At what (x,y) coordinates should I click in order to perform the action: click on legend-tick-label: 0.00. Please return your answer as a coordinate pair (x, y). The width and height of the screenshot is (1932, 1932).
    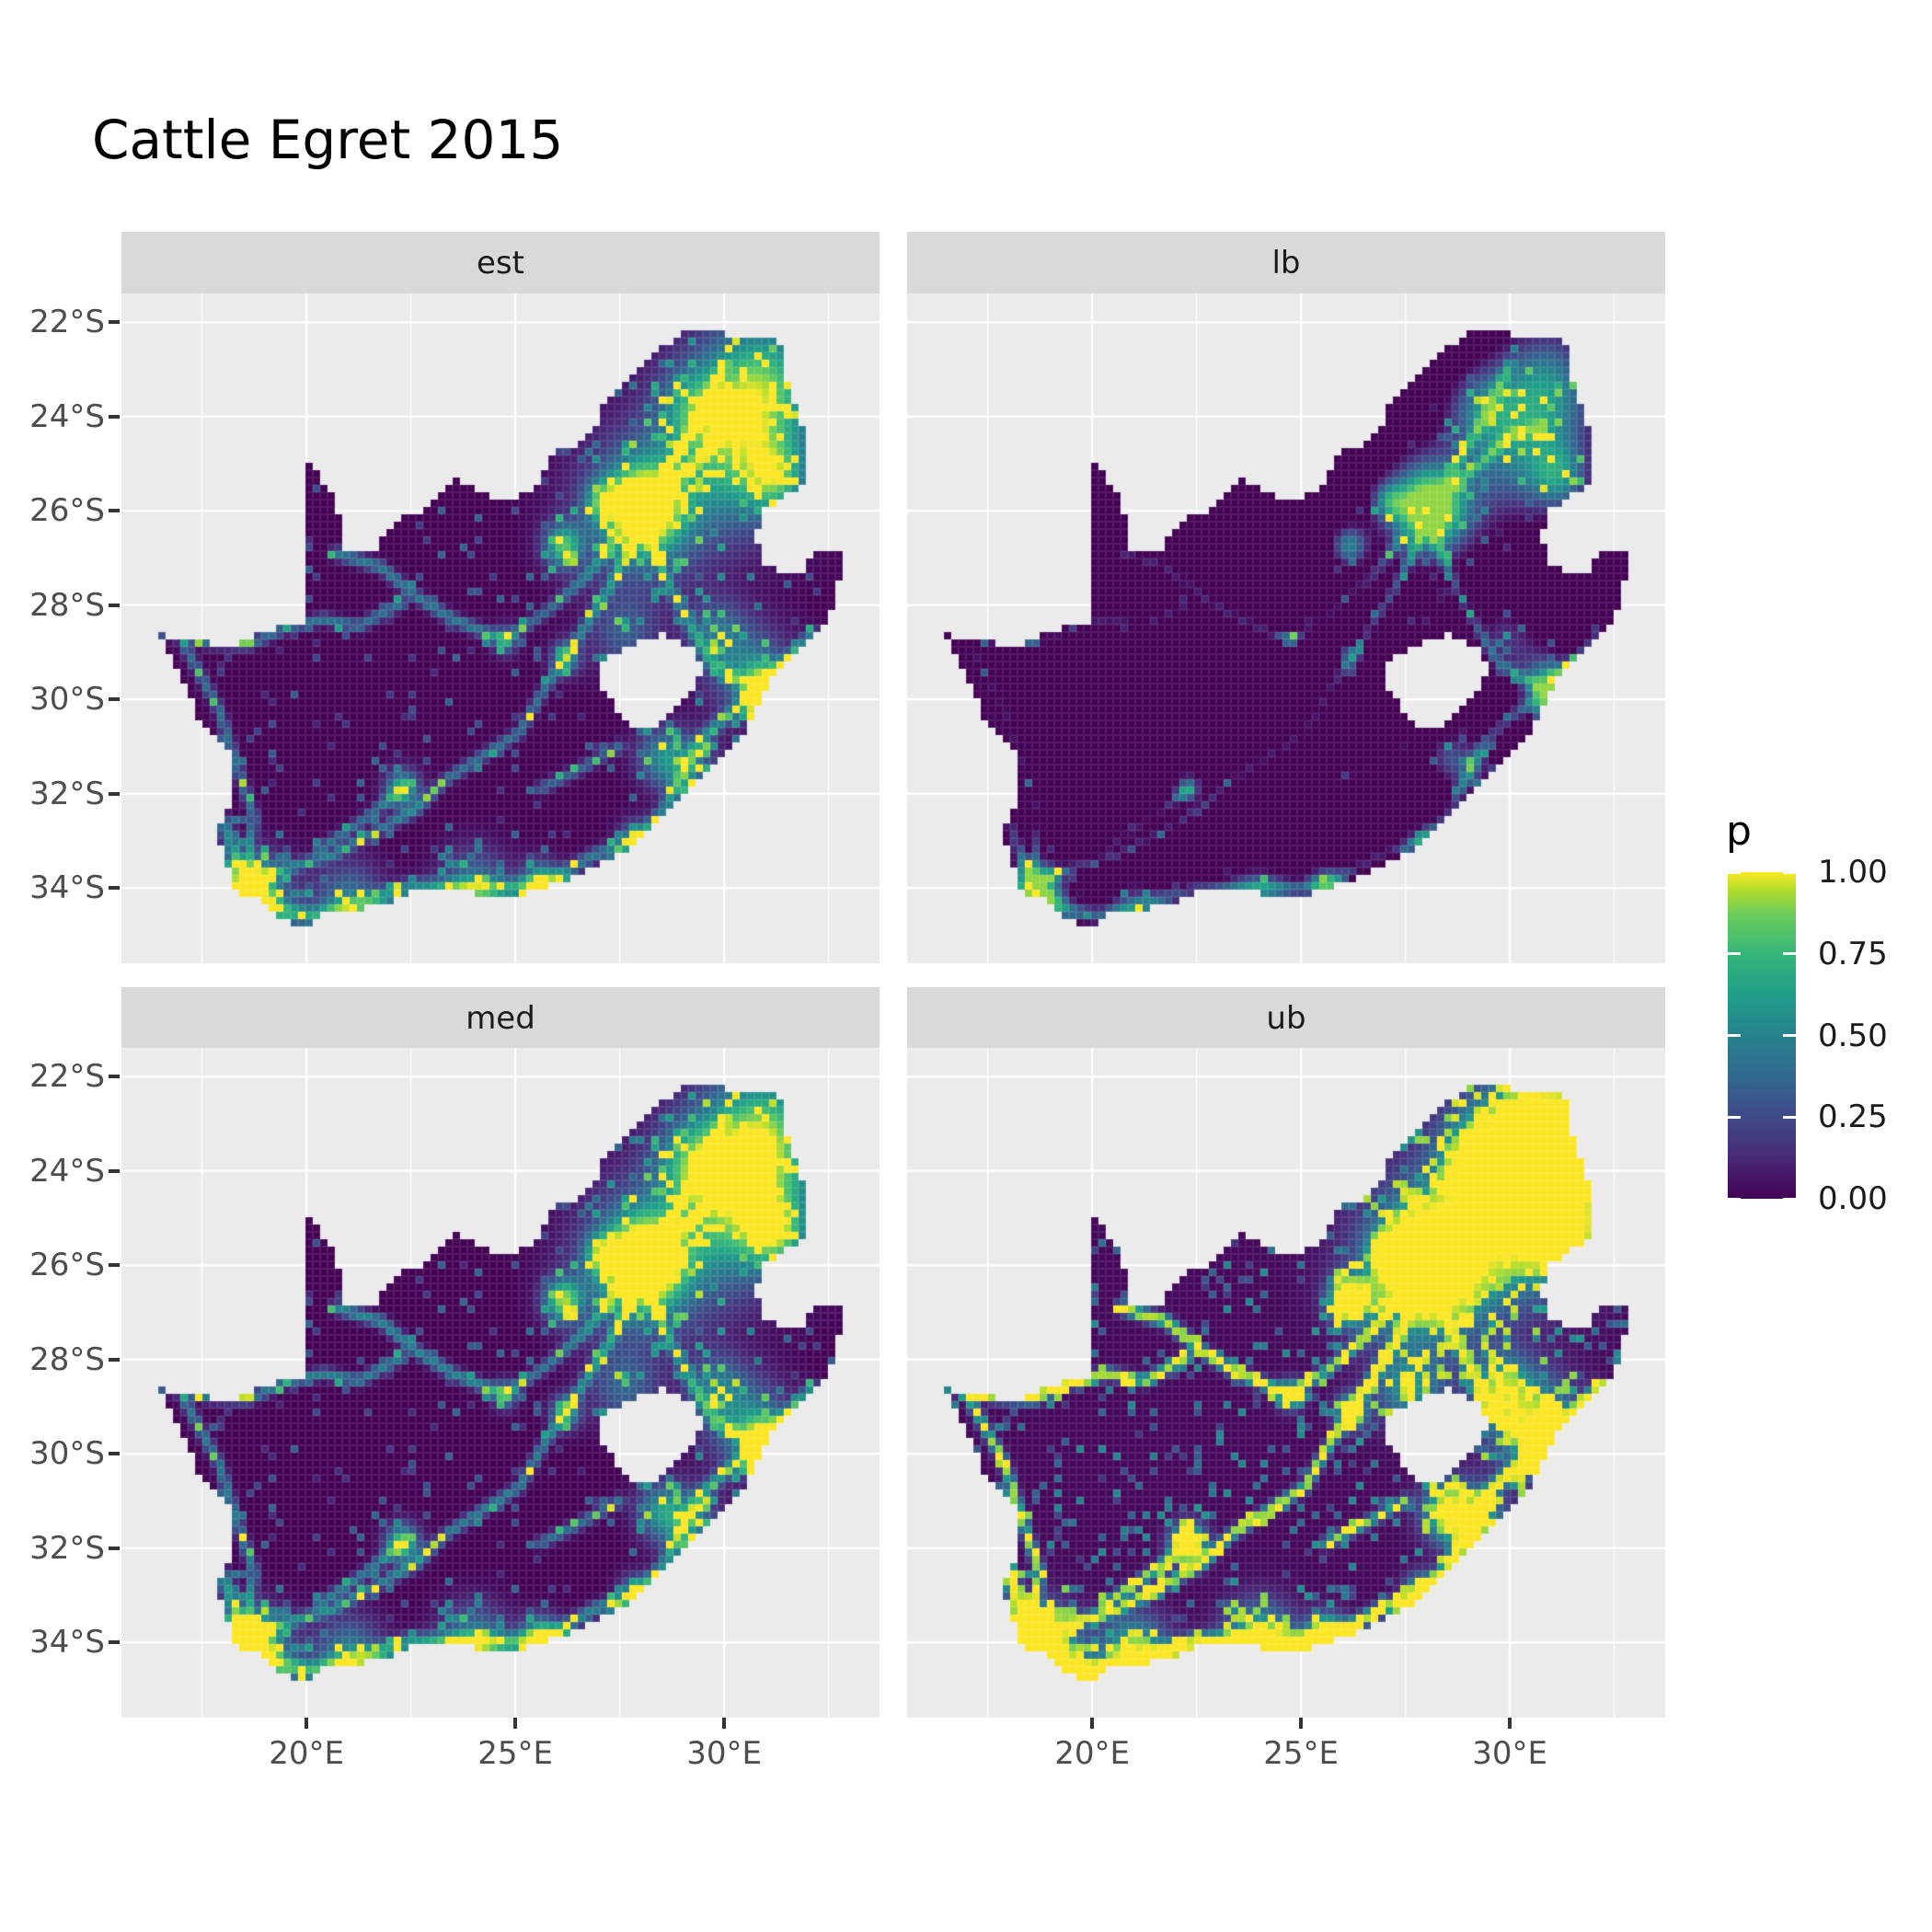
    Looking at the image, I should click on (1853, 1198).